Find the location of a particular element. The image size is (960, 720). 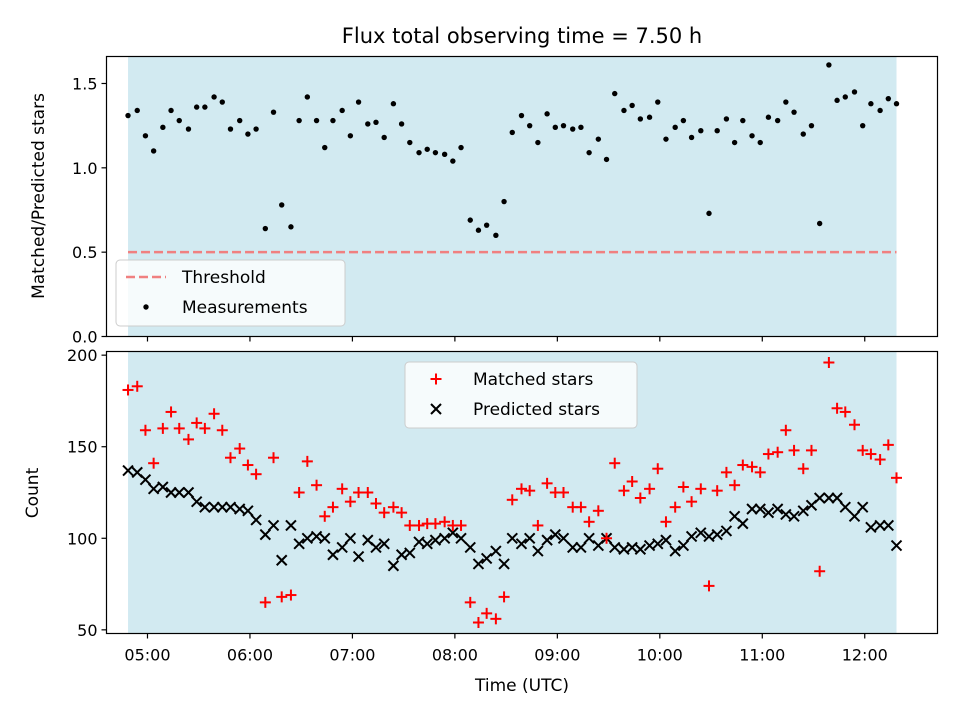

y-tick-label: 1.0 is located at coordinates (84, 168).